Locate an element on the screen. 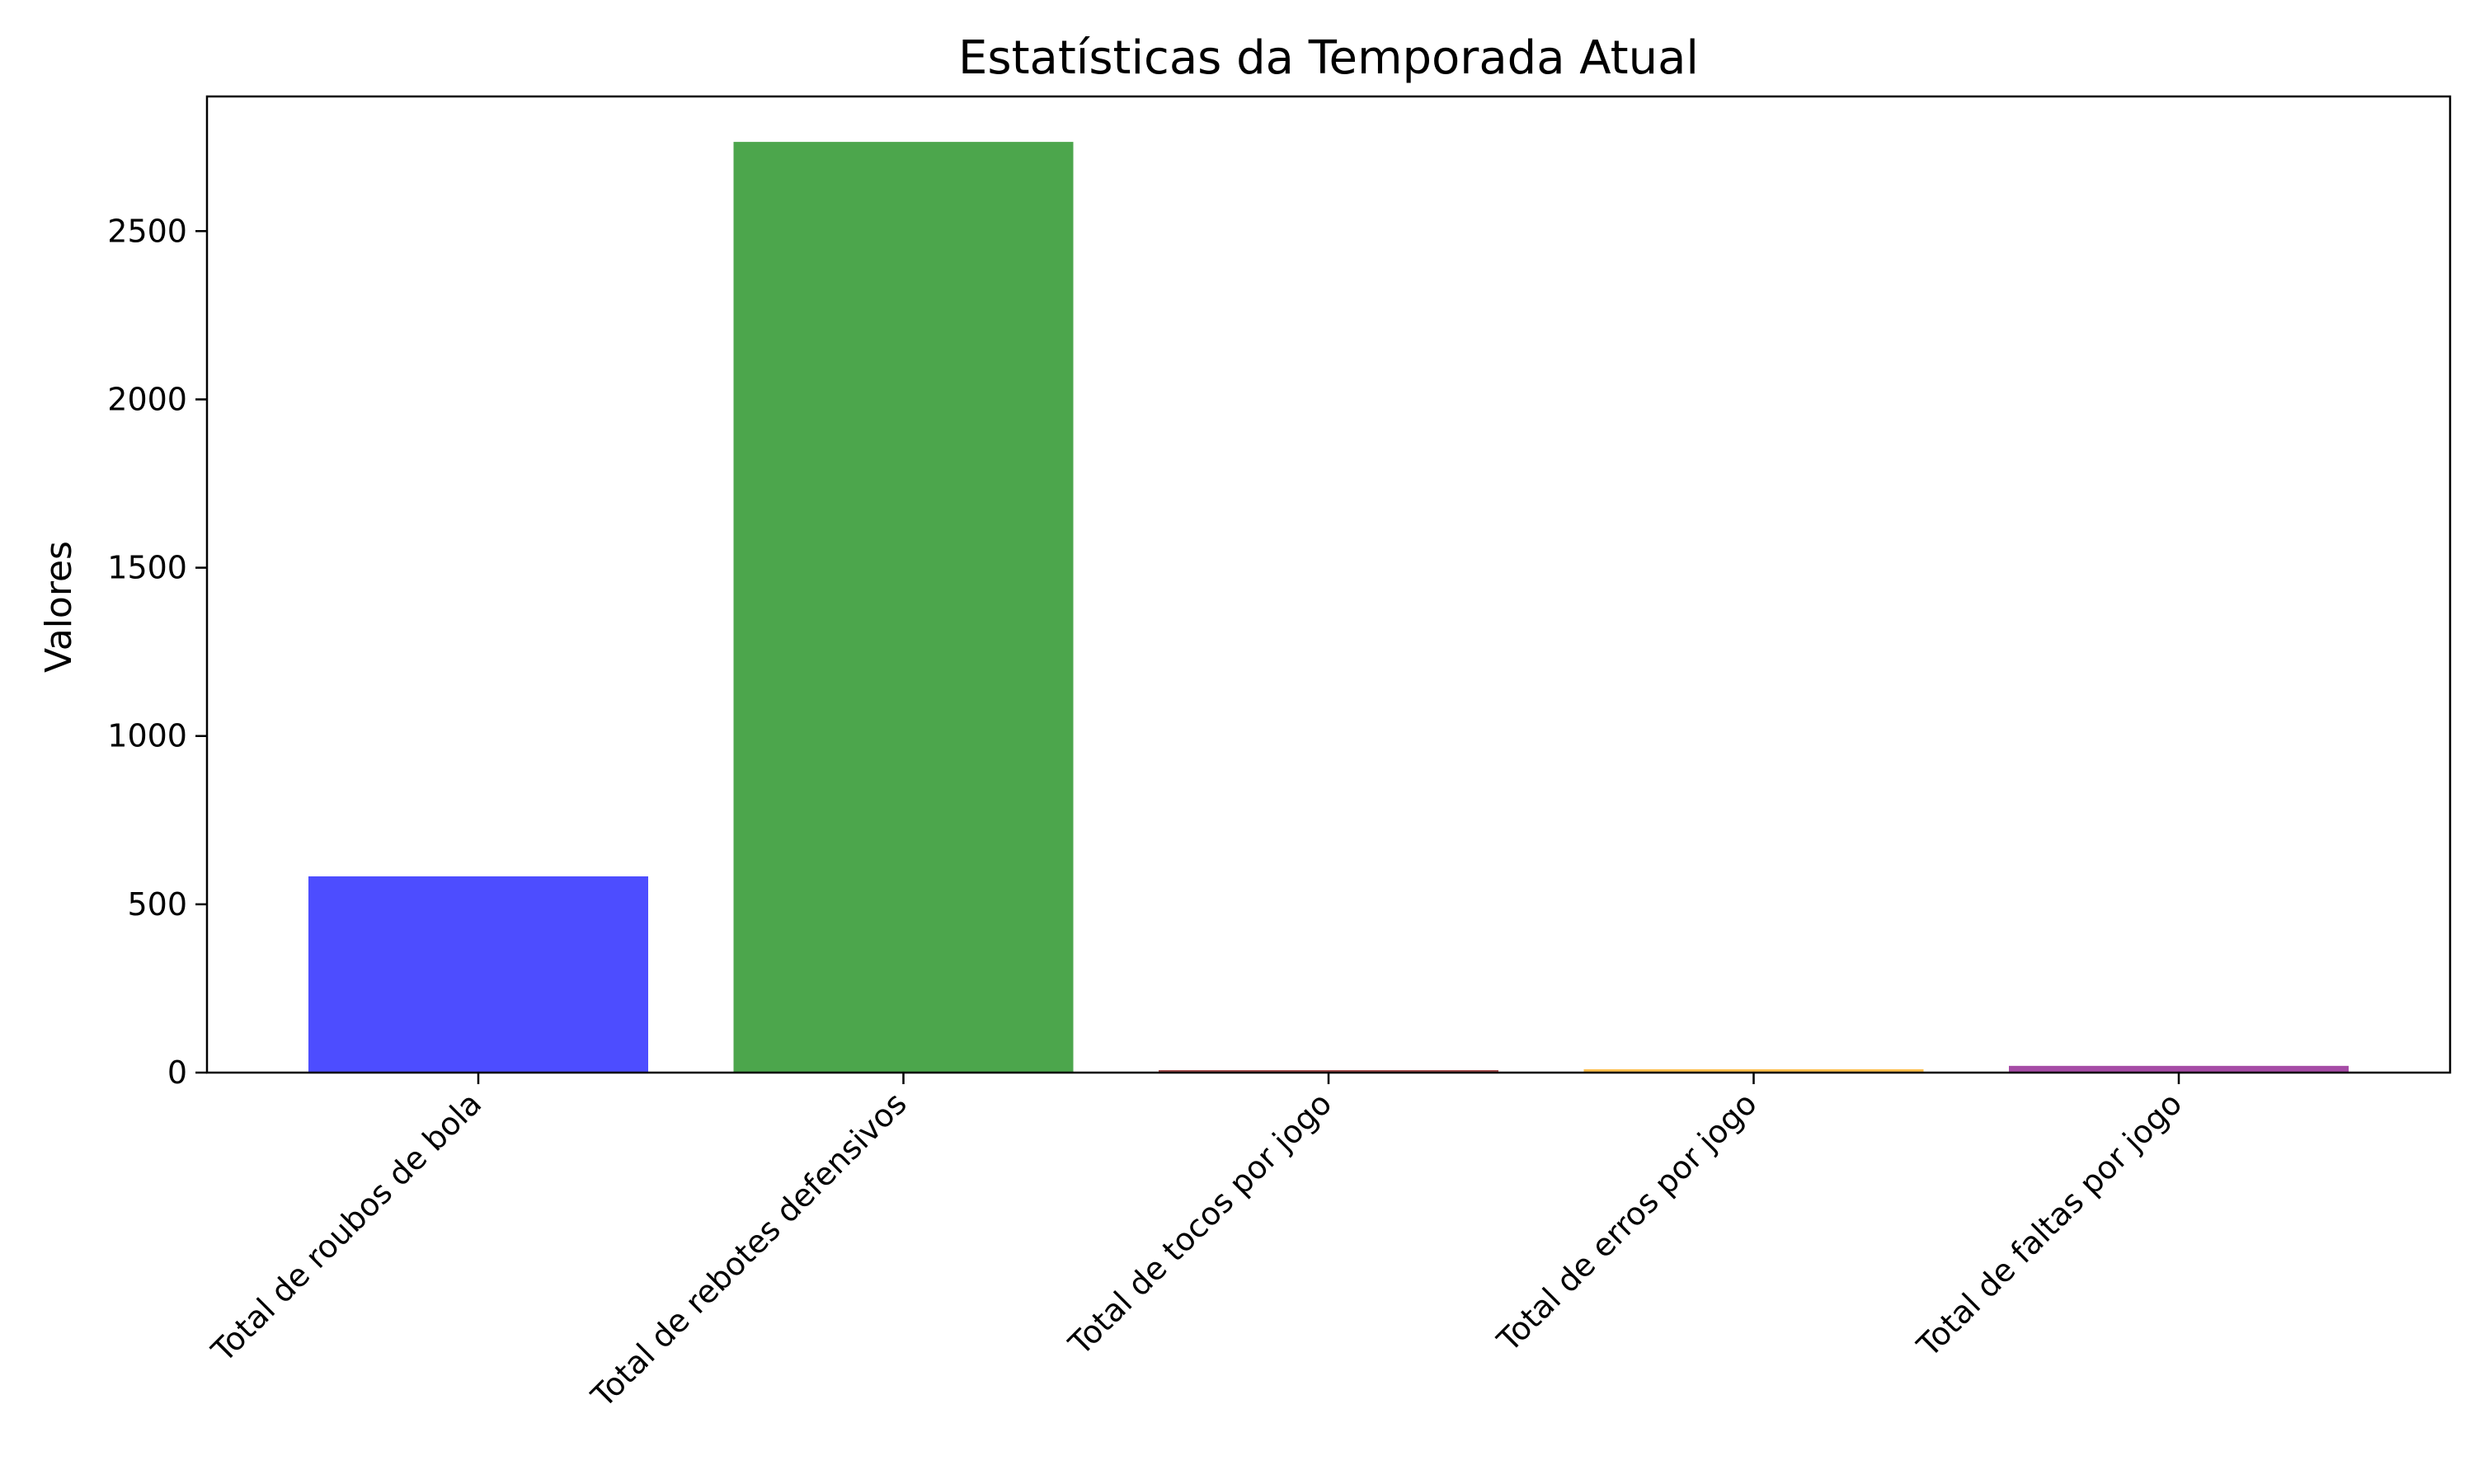 Image resolution: width=2474 pixels, height=1484 pixels. y-ticks-group: 0 500 1000 1500 2000 2500 is located at coordinates (157, 652).